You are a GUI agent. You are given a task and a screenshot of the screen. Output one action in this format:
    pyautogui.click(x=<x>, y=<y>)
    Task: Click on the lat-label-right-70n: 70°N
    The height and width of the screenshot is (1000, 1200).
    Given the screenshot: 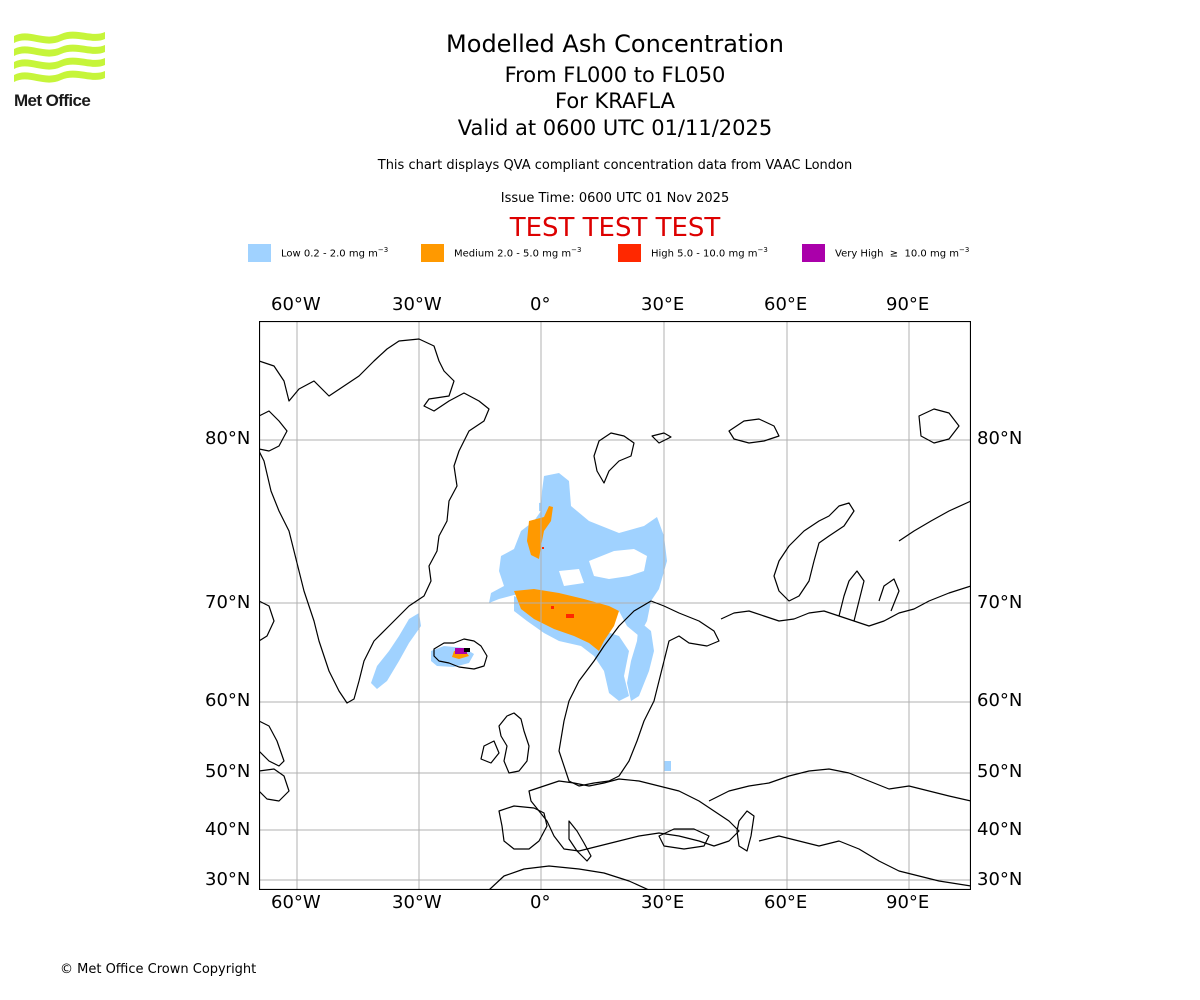 What is the action you would take?
    pyautogui.click(x=1000, y=602)
    